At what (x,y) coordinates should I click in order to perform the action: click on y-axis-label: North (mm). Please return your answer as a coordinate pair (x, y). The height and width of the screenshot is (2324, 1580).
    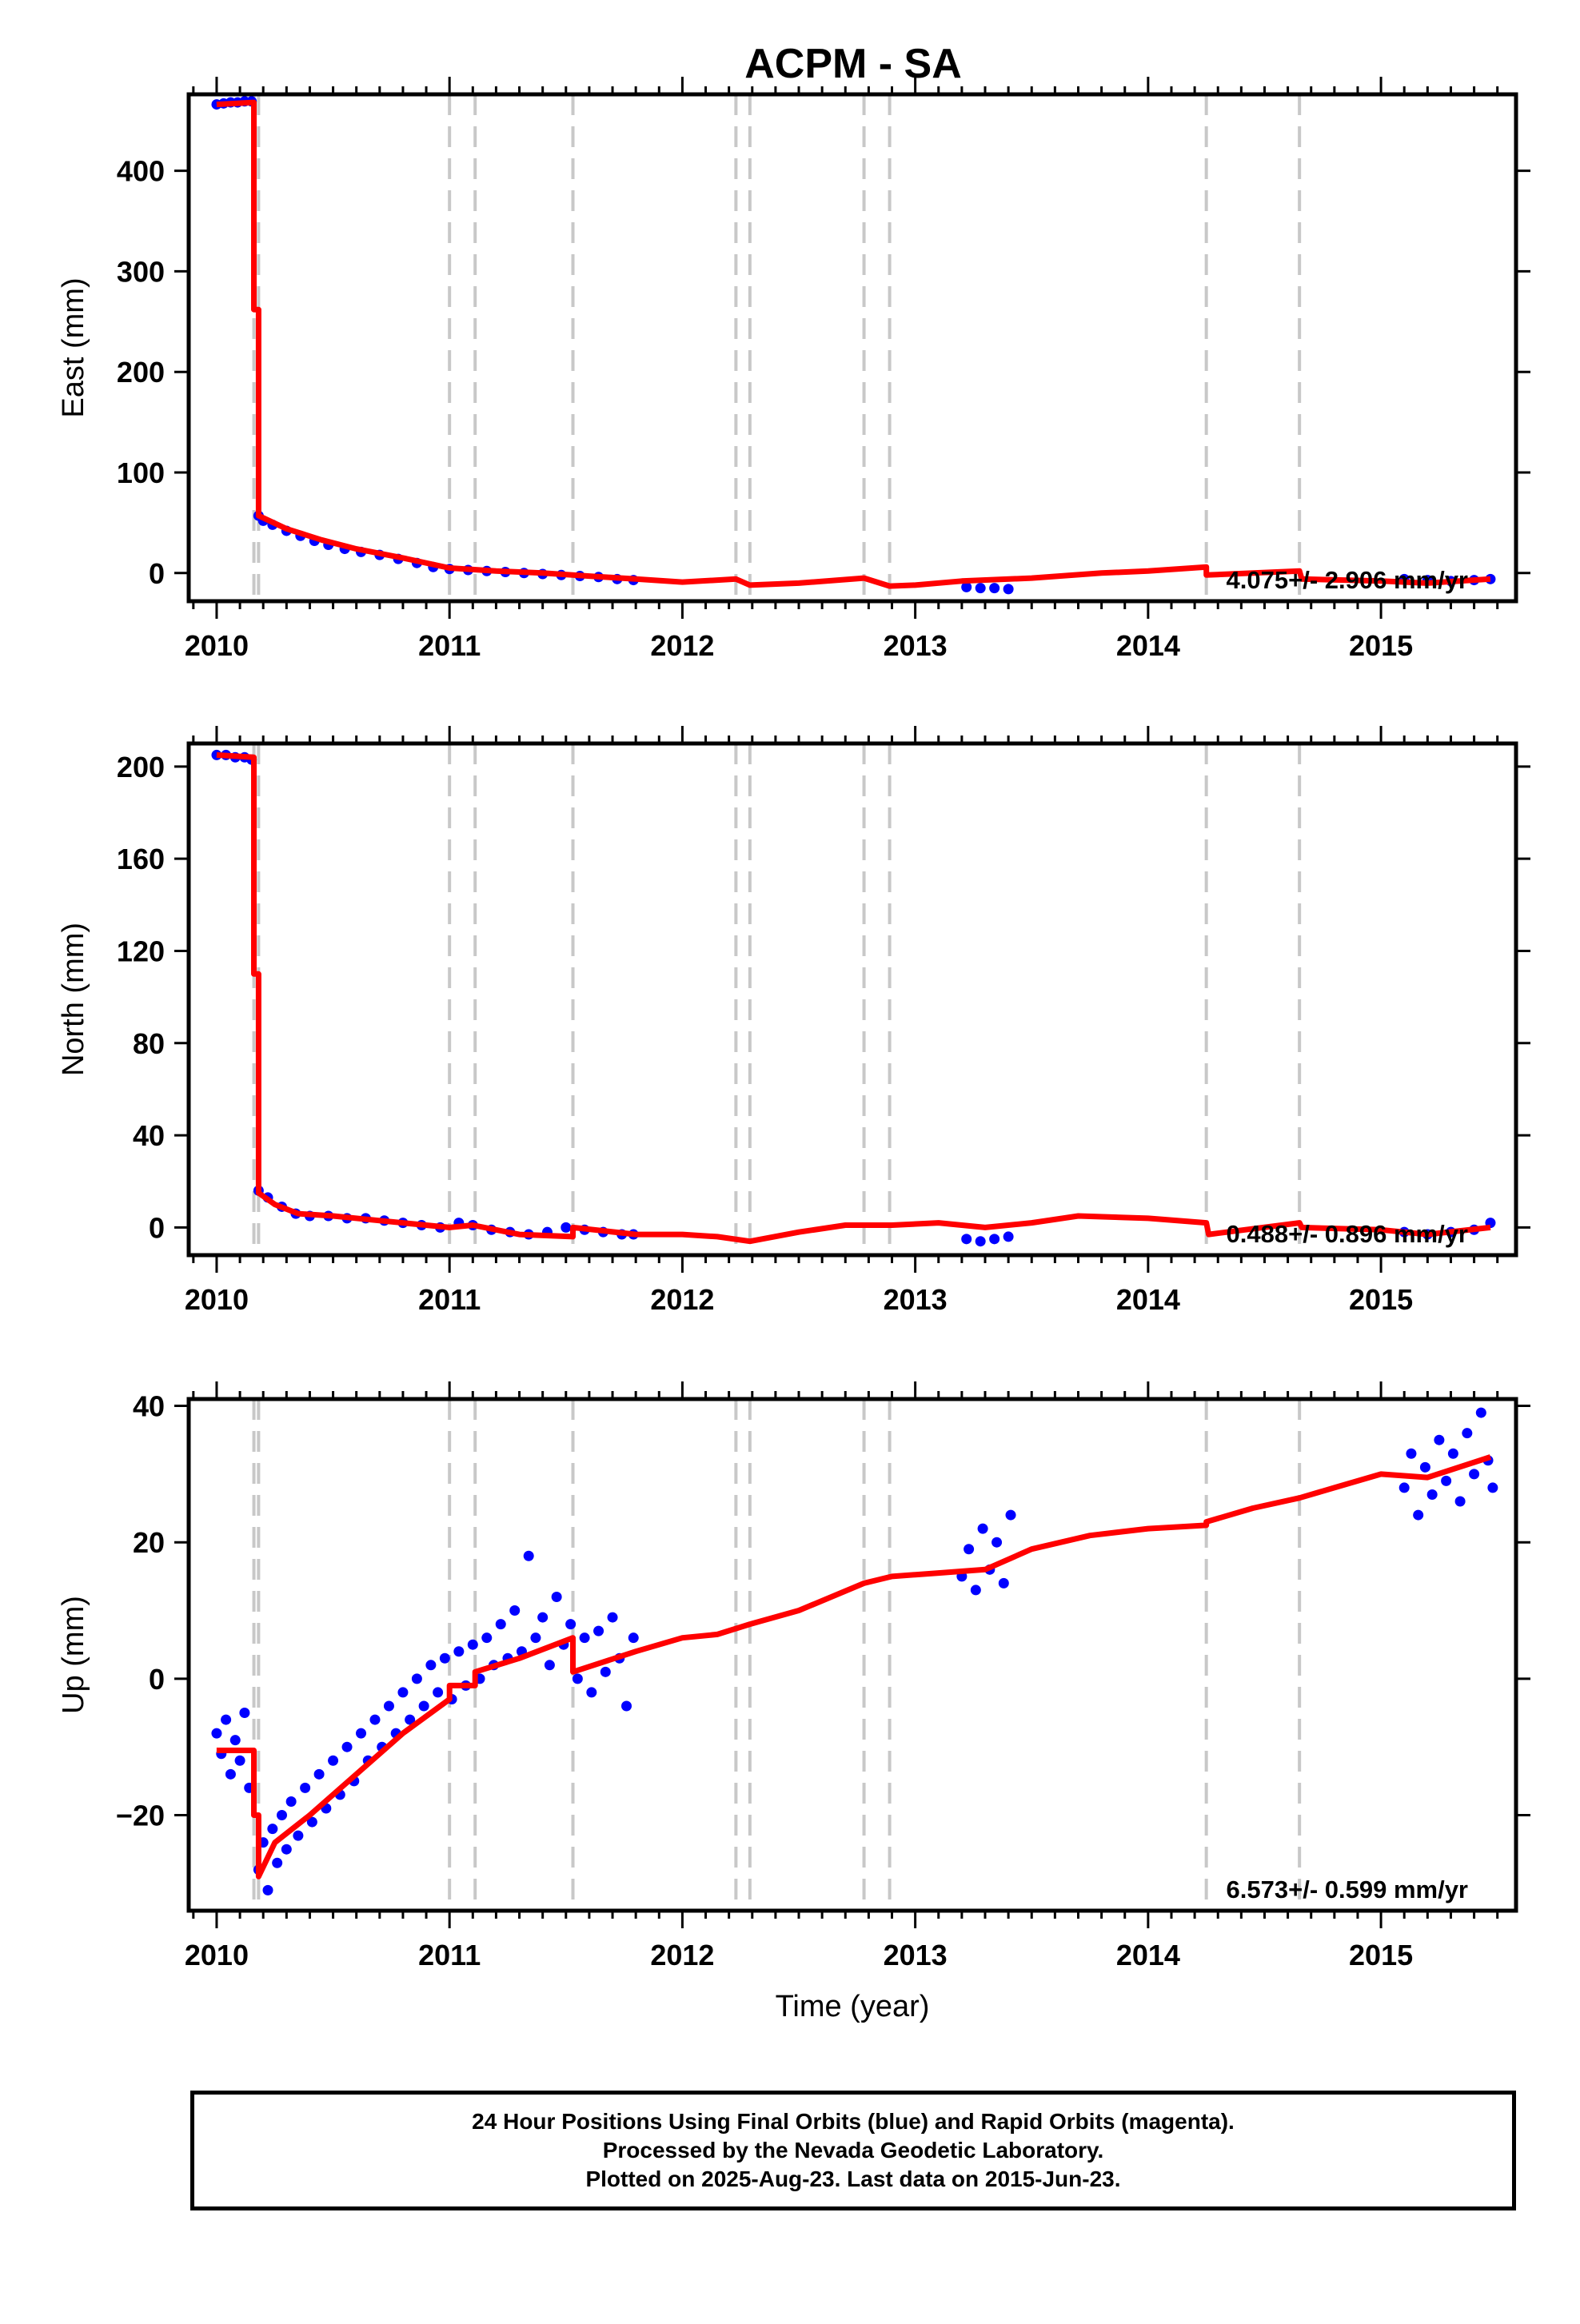
    Looking at the image, I should click on (73, 1000).